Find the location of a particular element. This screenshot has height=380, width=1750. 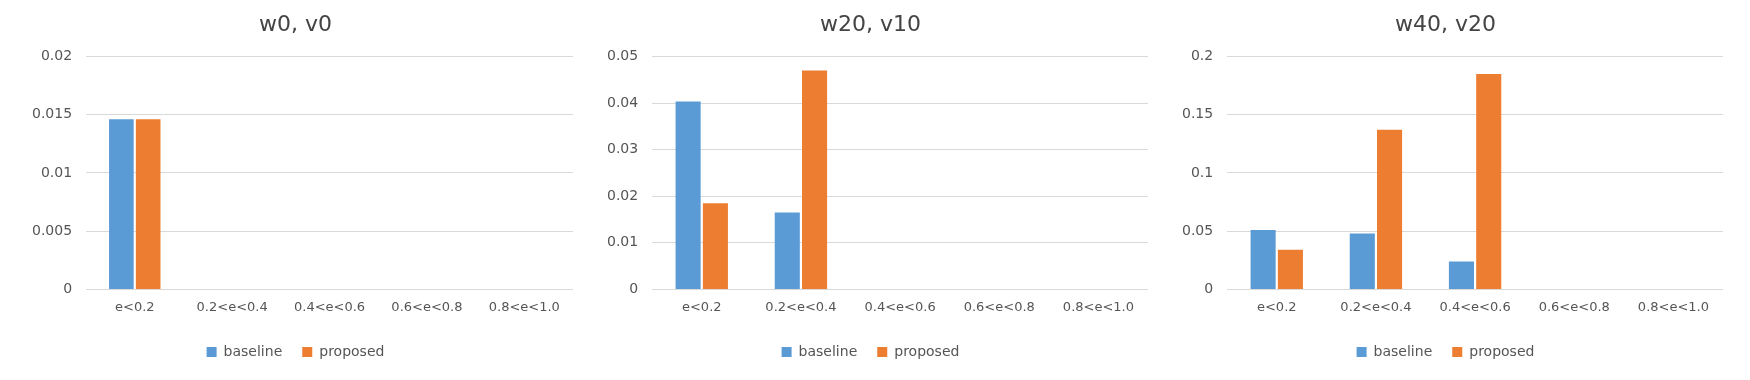

y-tick-label: 0.015 is located at coordinates (52, 113).